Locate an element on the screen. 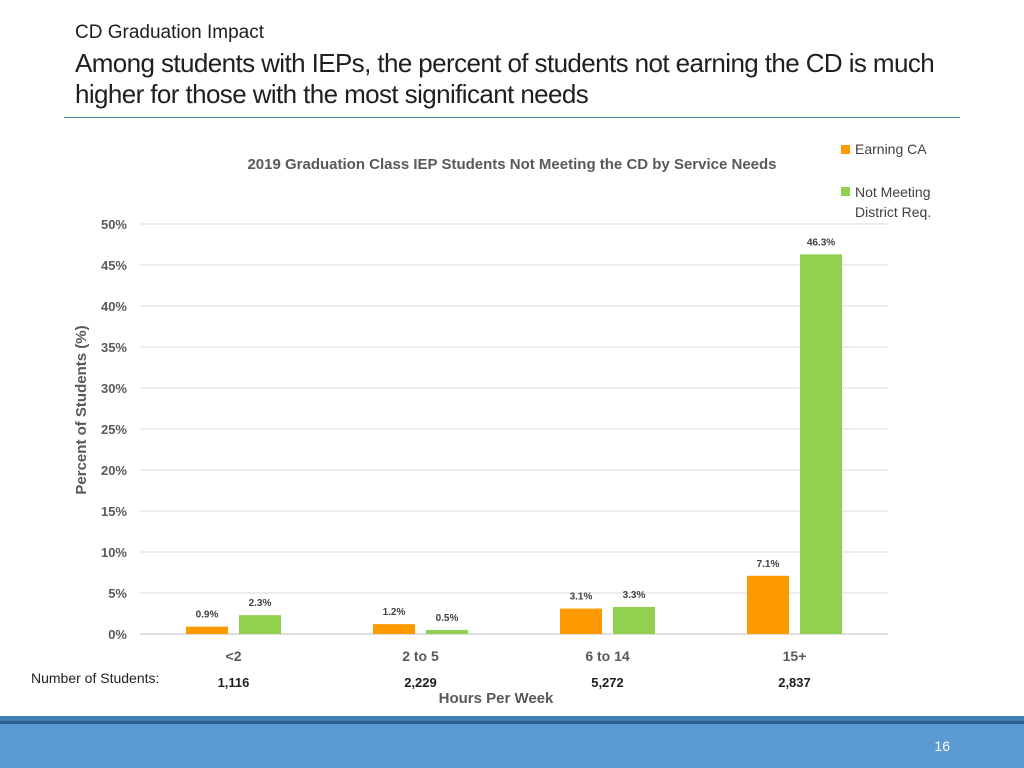  student-count: 2,837 is located at coordinates (794, 682).